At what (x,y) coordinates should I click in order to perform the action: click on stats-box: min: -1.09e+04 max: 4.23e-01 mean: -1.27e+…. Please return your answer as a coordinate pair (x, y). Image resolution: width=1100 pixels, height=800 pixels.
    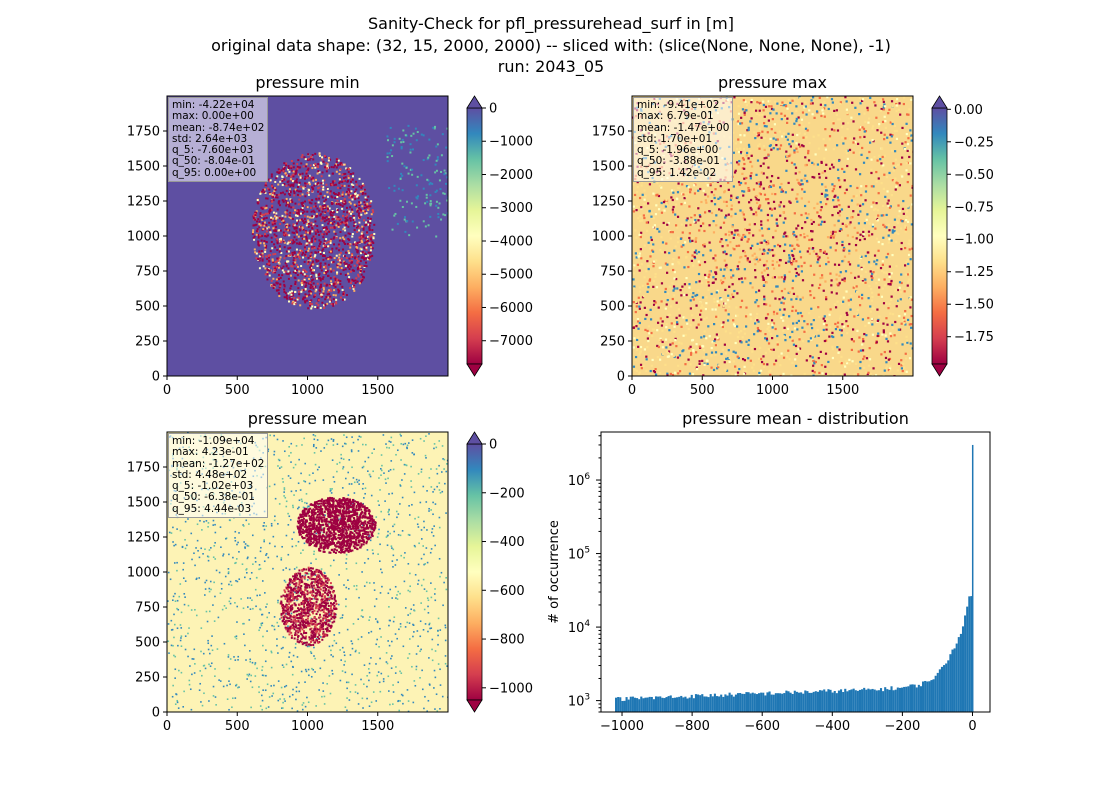
    Looking at the image, I should click on (218, 476).